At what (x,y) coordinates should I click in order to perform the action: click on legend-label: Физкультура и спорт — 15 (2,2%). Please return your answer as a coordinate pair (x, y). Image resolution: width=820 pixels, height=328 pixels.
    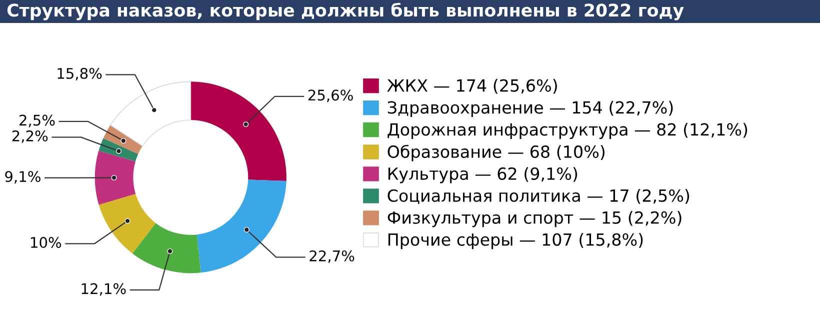
    Looking at the image, I should click on (535, 219).